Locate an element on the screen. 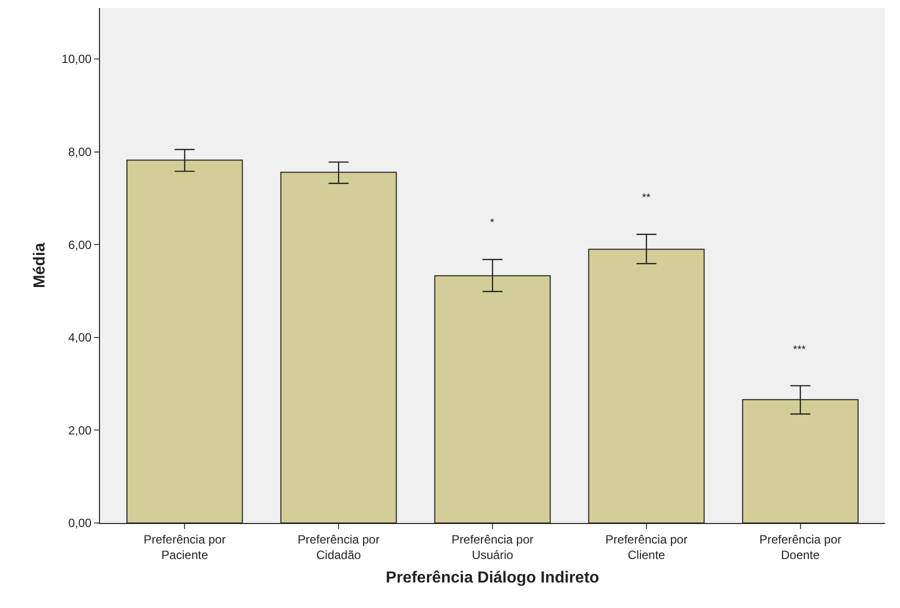  y-axis-title: Média is located at coordinates (39, 265).